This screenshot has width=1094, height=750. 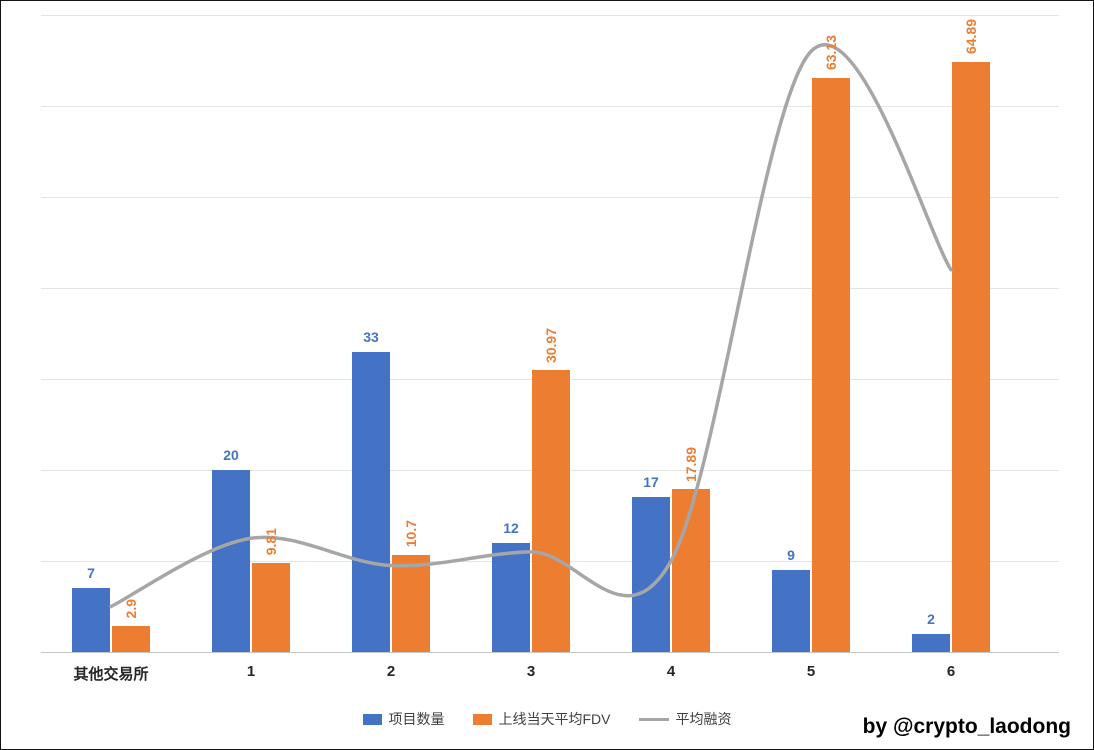 I want to click on legend-item-project-count: 项目数量, so click(x=403, y=719).